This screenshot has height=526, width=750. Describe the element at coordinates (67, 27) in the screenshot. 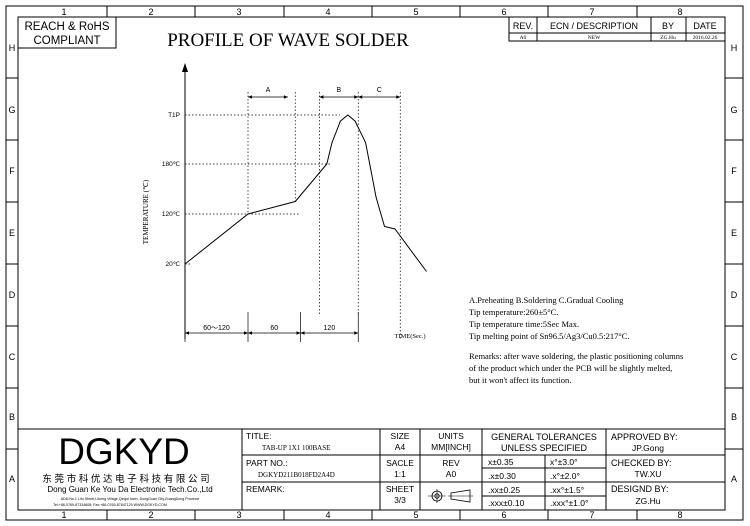

I see `compliance-line-1: REACH & RoHS` at that location.